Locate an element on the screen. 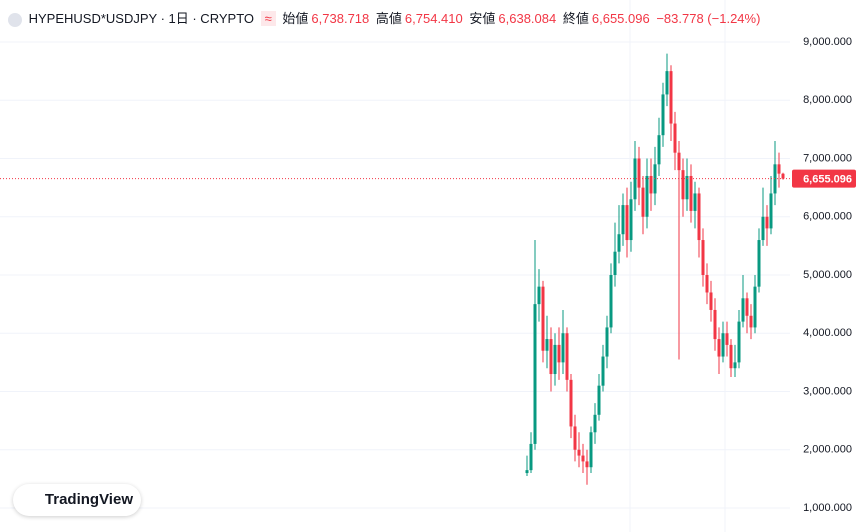  high-label: 高値 is located at coordinates (388, 18).